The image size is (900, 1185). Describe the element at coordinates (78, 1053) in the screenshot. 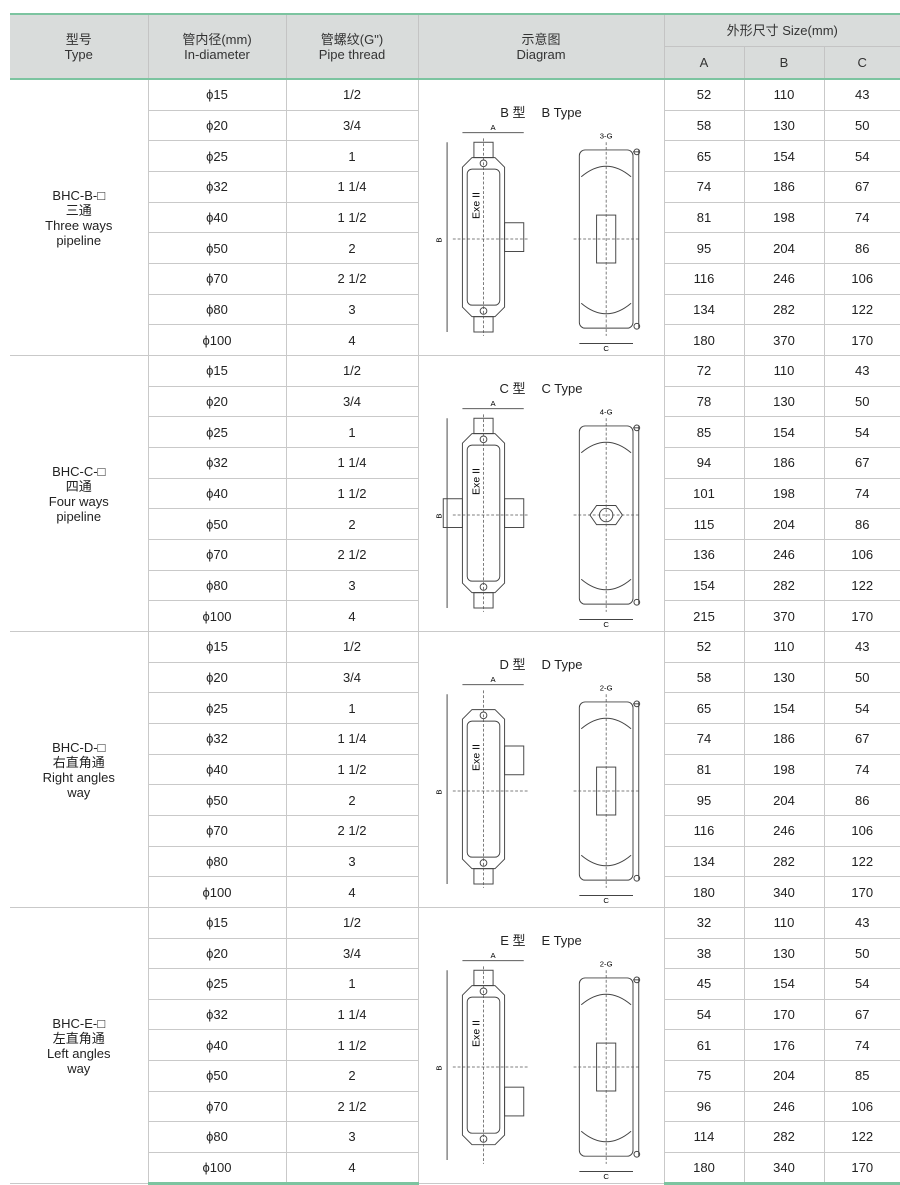

I see `model-name-en: Left angles` at that location.